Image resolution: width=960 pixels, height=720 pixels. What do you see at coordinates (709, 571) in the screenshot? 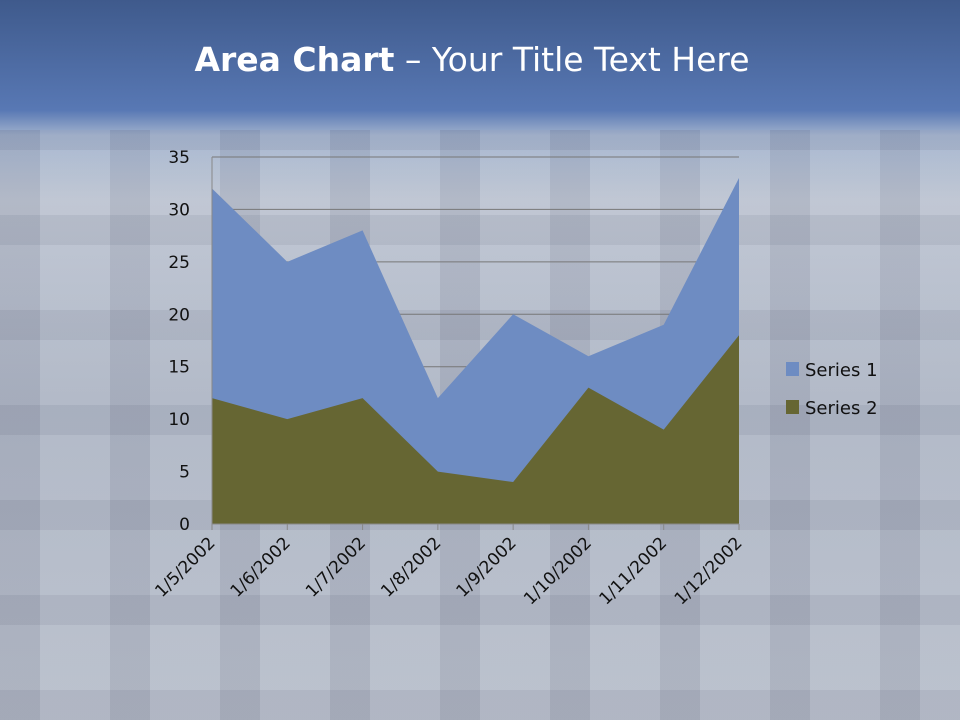
I see `x-tick-label: 1/12/2002` at bounding box center [709, 571].